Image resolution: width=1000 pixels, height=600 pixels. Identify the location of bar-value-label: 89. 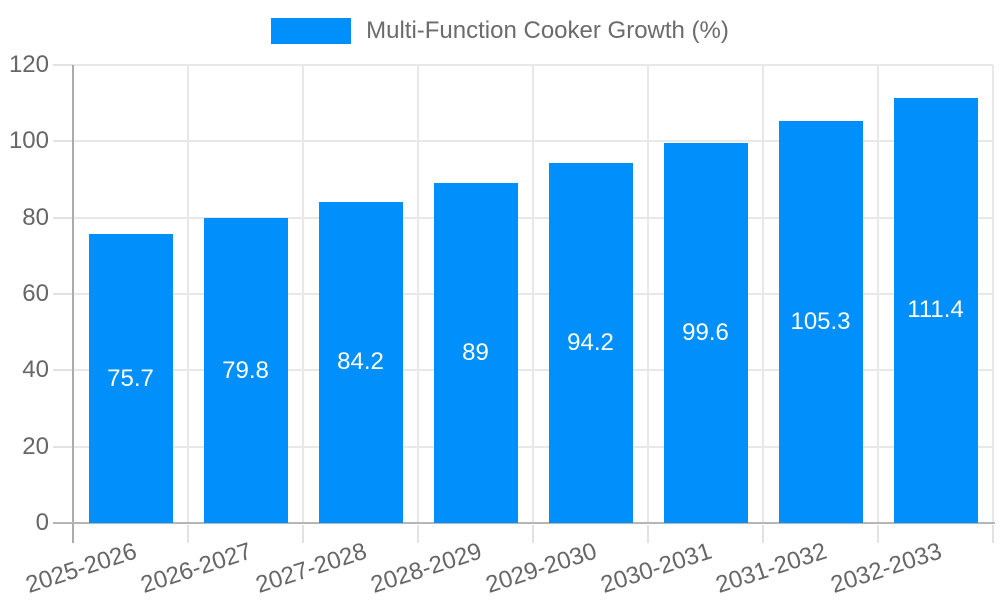
(475, 353).